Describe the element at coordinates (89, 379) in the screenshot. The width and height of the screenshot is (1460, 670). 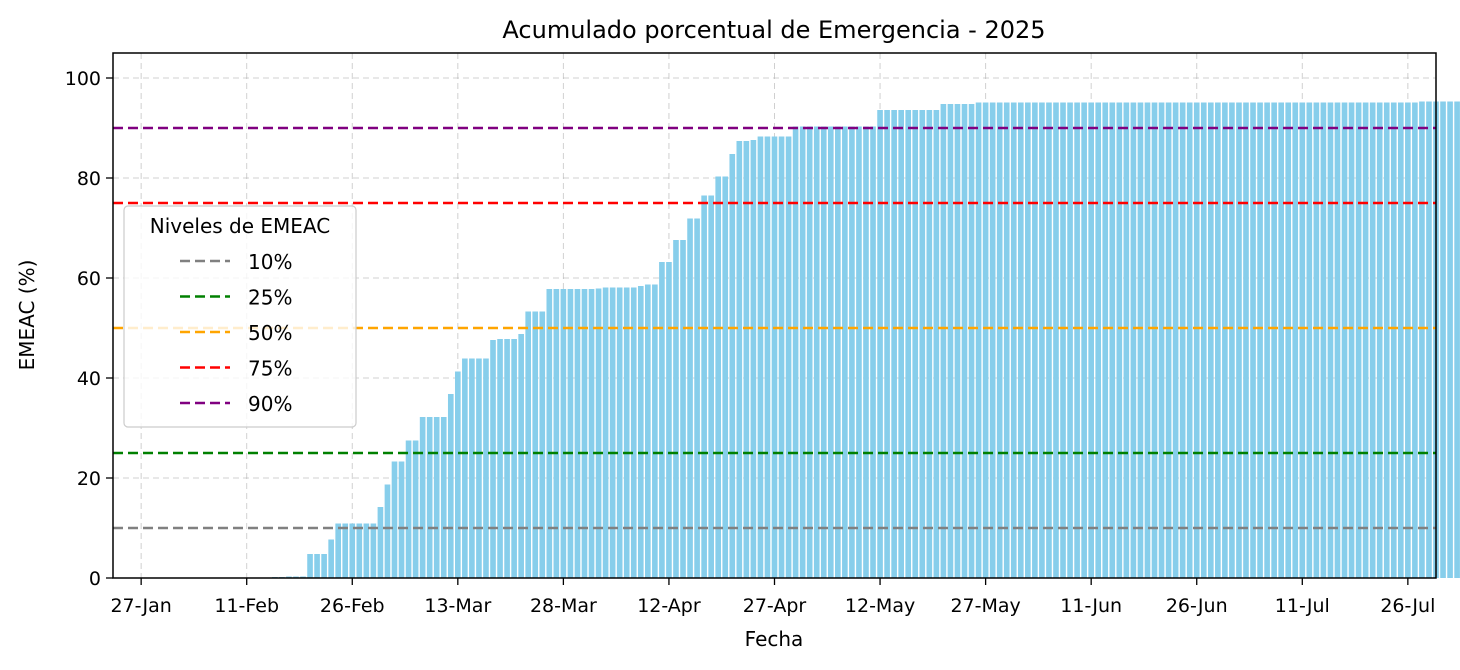
I see `y-tick-label: 40` at that location.